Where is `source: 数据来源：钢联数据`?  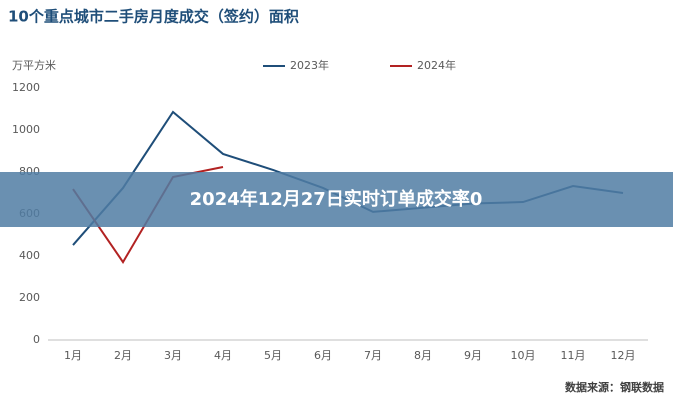
source: 数据来源：钢联数据 is located at coordinates (614, 387).